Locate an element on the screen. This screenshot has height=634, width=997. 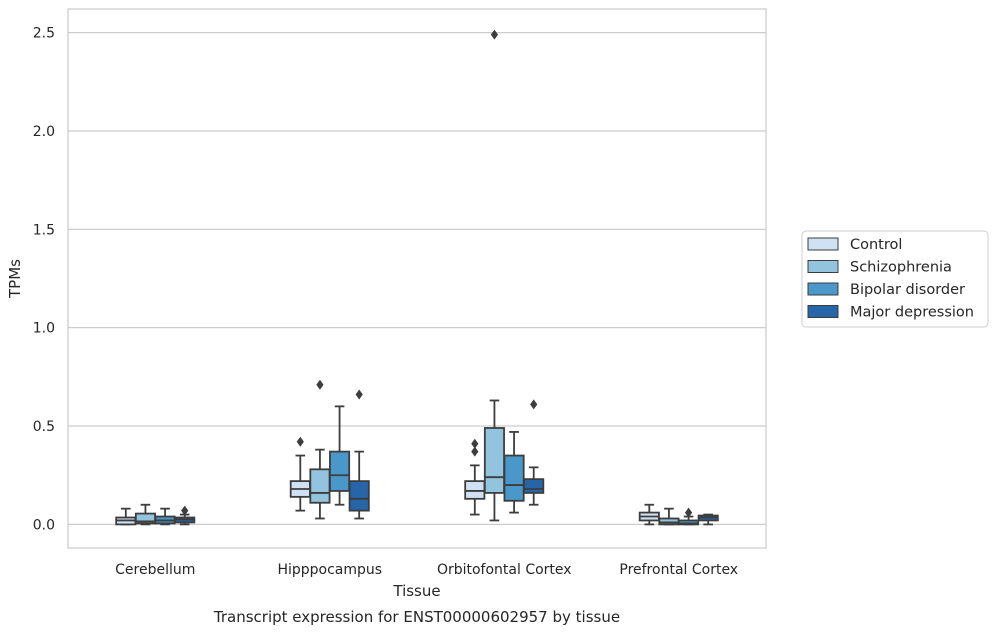
y-tick-label: 1.0 is located at coordinates (44, 329).